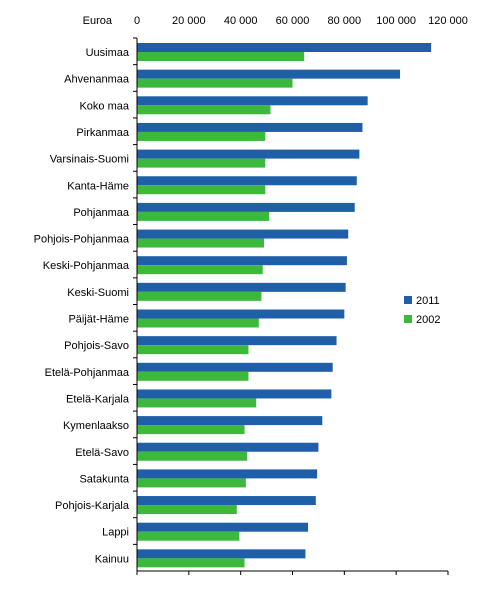 This screenshot has width=487, height=601. Describe the element at coordinates (102, 453) in the screenshot. I see `category-label: Etelä-Savo` at that location.